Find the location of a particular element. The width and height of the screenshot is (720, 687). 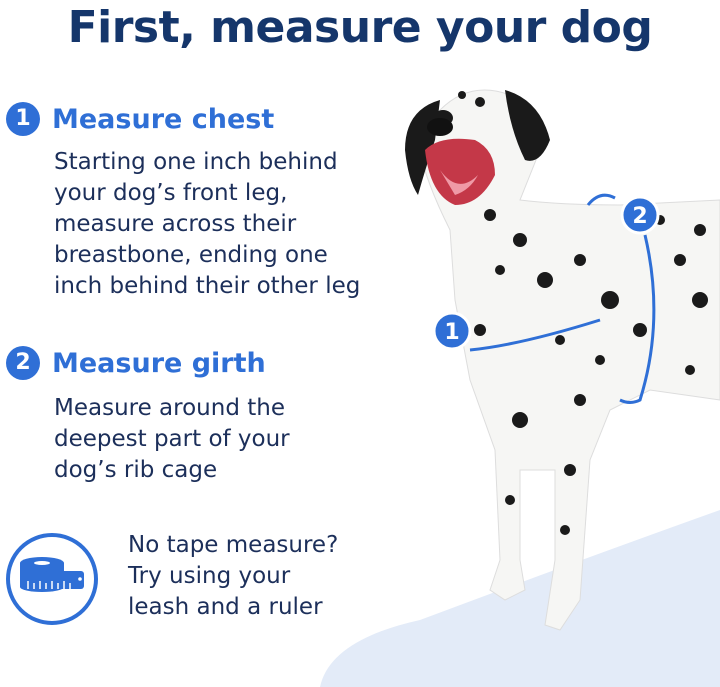

line: inch behind their other leg is located at coordinates (207, 286).